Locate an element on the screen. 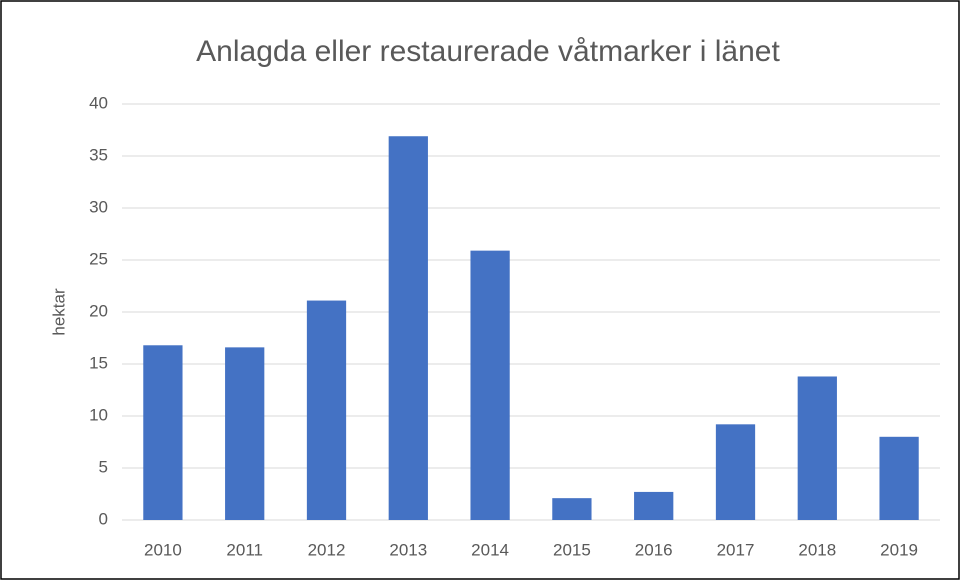 This screenshot has height=580, width=960. y-tick-label: 40 is located at coordinates (98, 102).